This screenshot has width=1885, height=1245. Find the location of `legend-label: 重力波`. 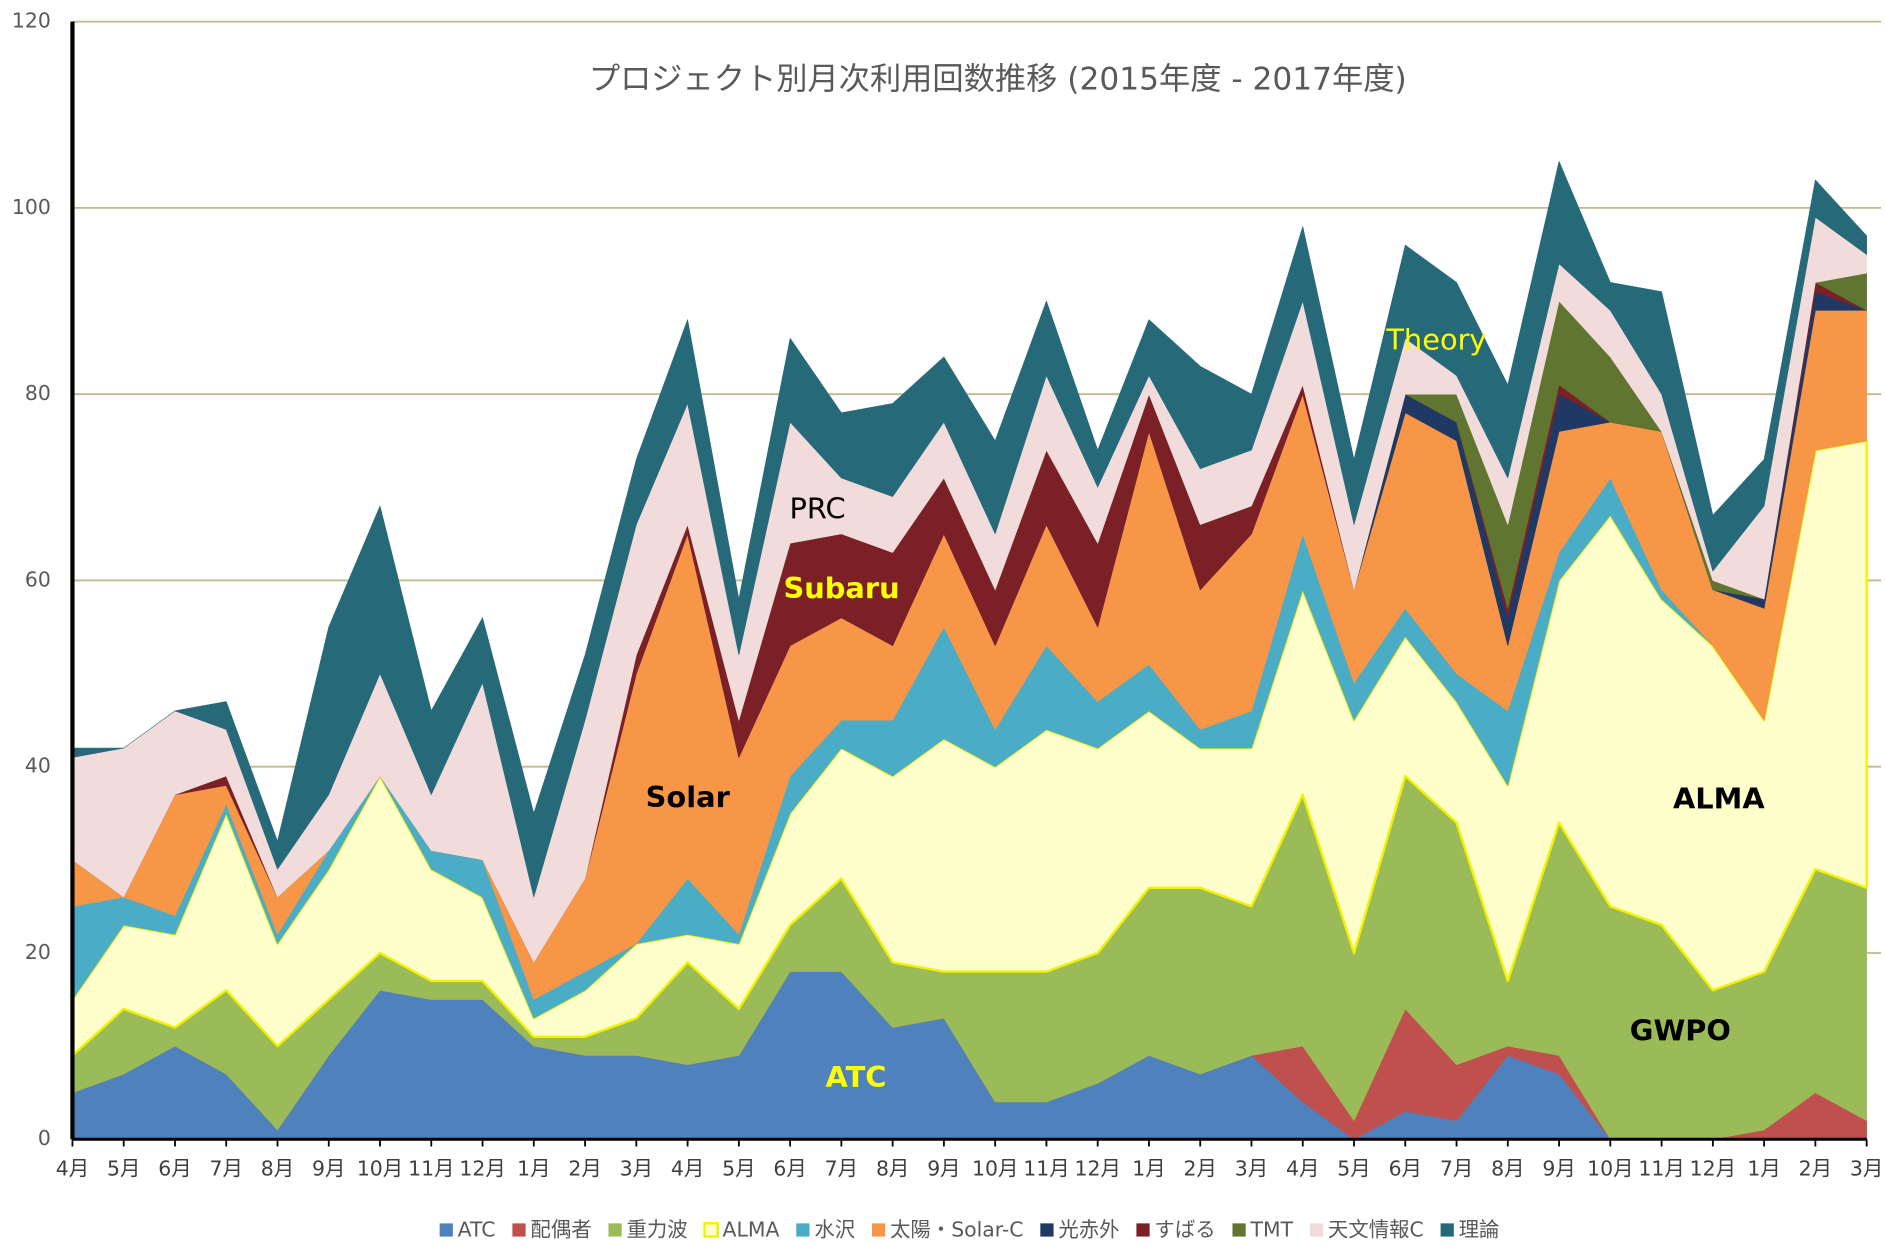

legend-label: 重力波 is located at coordinates (656, 1230).